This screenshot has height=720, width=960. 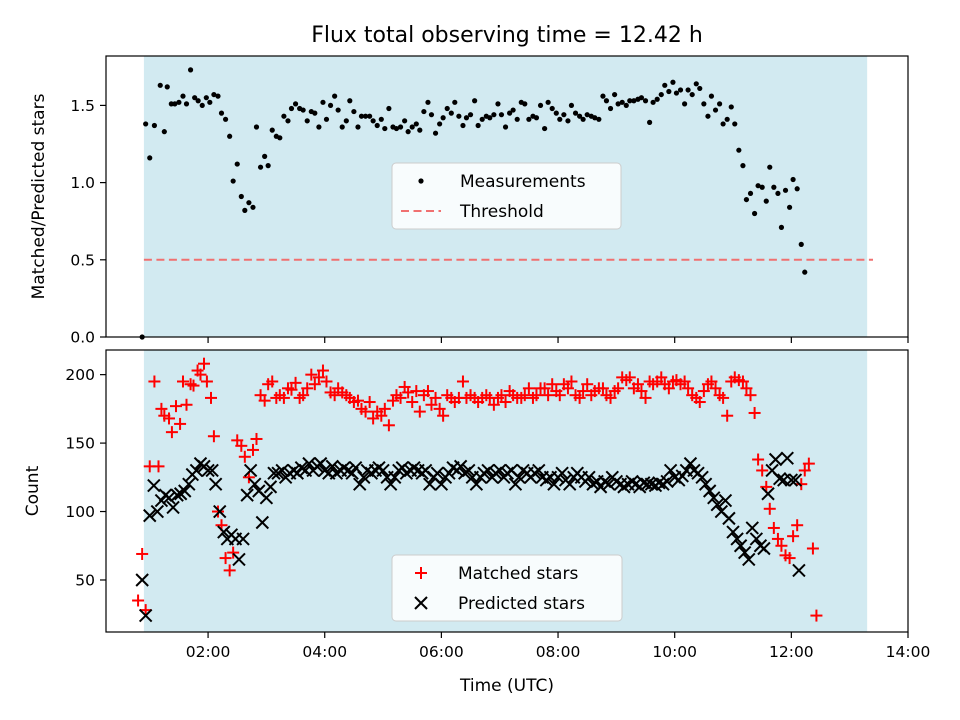 What do you see at coordinates (33, 490) in the screenshot?
I see `bottom-y-axis-label: Count` at bounding box center [33, 490].